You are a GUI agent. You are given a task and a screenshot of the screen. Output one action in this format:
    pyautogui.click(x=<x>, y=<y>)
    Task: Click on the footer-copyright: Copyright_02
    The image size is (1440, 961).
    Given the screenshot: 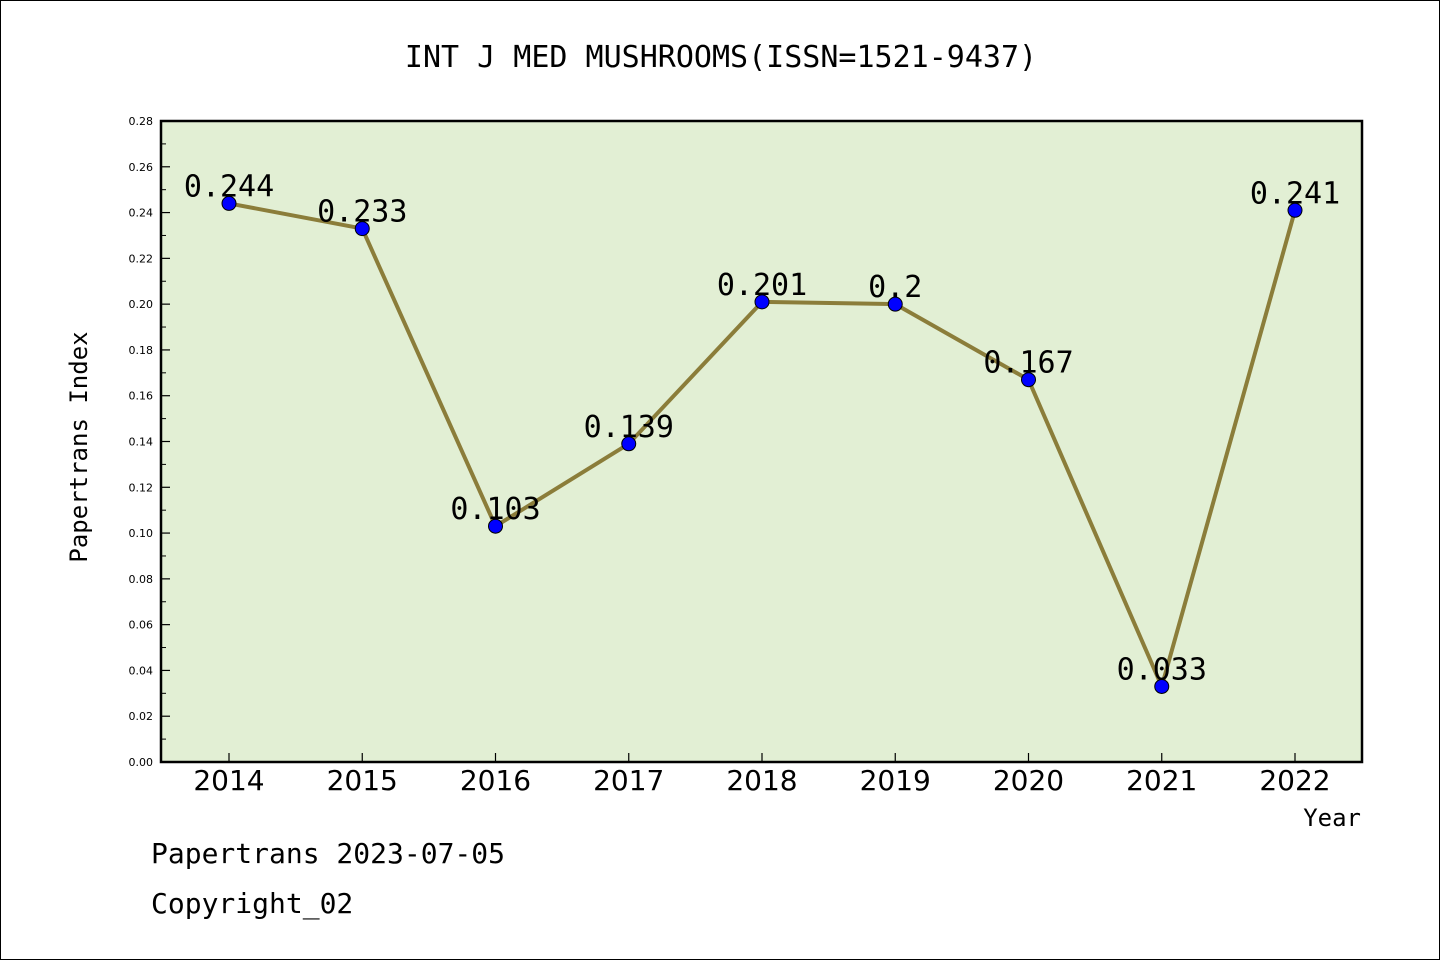 What is the action you would take?
    pyautogui.click(x=252, y=903)
    